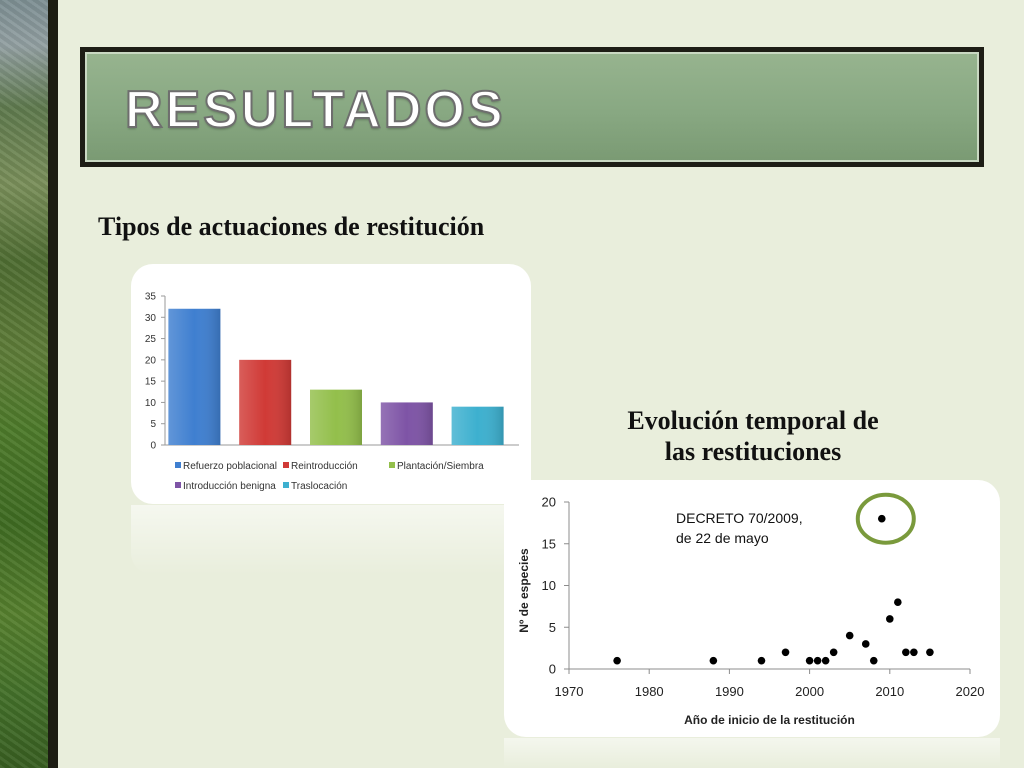  What do you see at coordinates (230, 466) in the screenshot?
I see `legend-label-1: Refuerzo poblacional` at bounding box center [230, 466].